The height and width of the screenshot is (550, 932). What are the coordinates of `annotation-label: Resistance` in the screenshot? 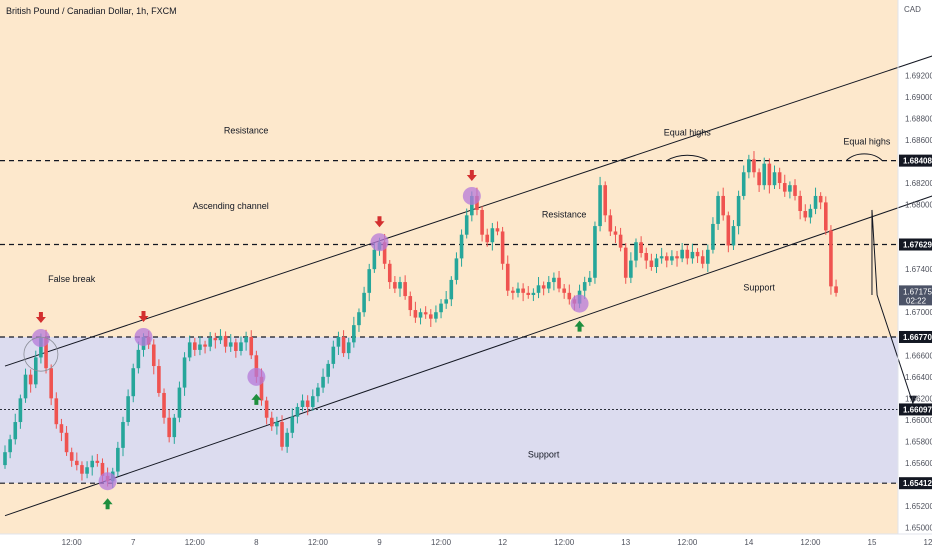 It's located at (246, 131).